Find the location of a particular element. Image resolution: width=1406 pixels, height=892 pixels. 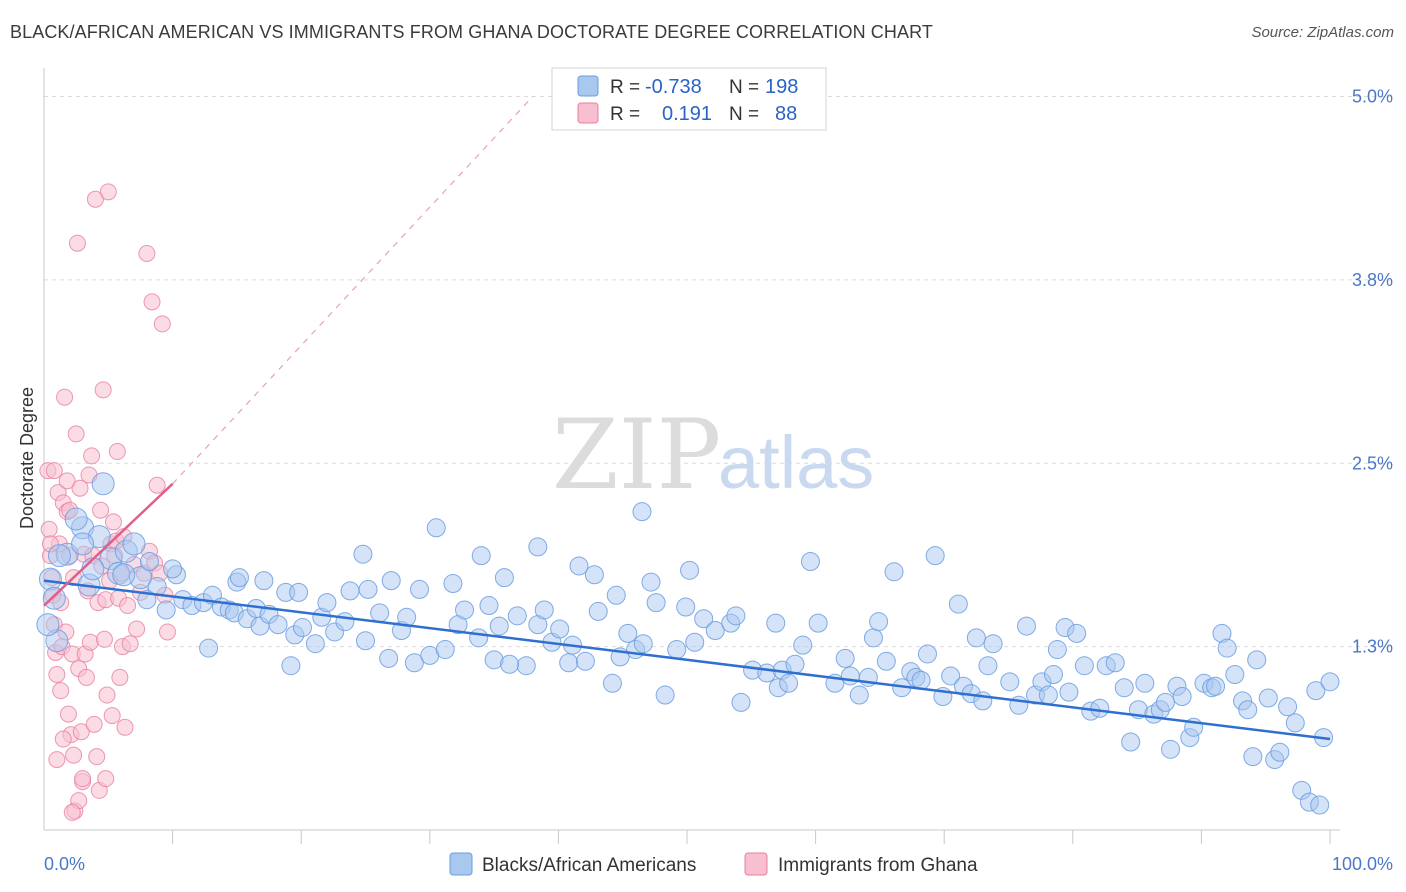

x-tick-label-max: 100.0% is located at coordinates (1362, 864).